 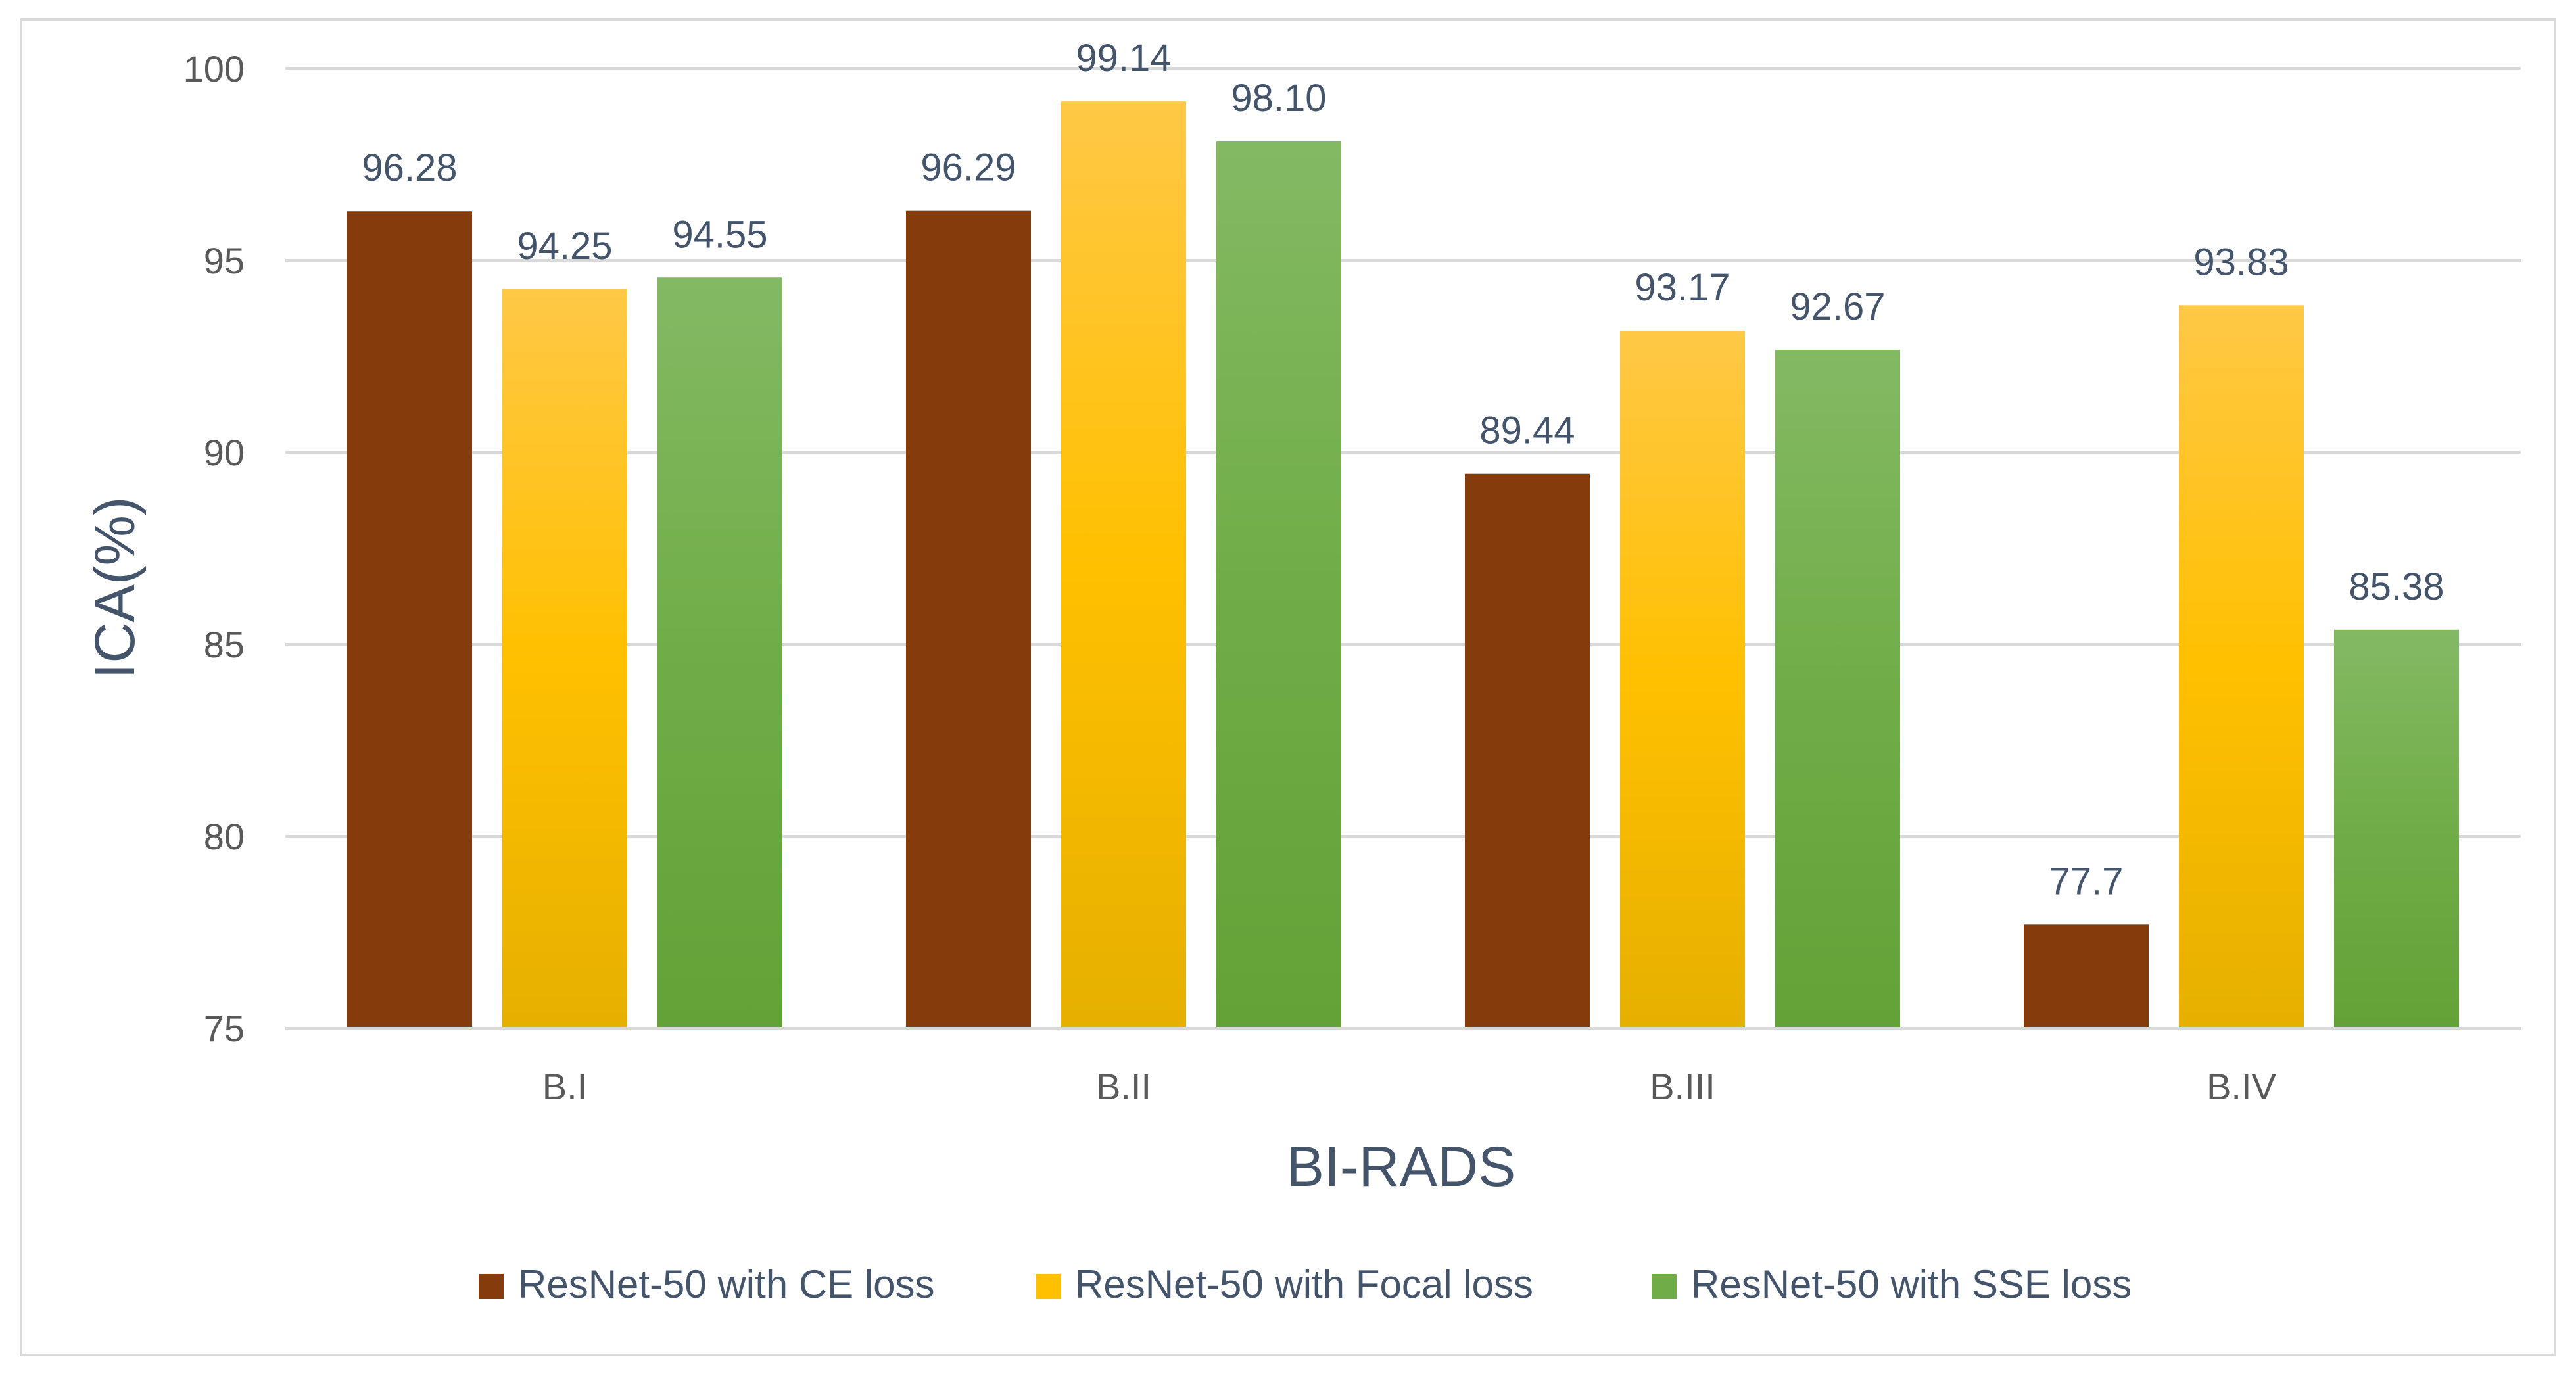 I want to click on legend-item-2: ResNet-50 with Focal loss, so click(x=1285, y=1284).